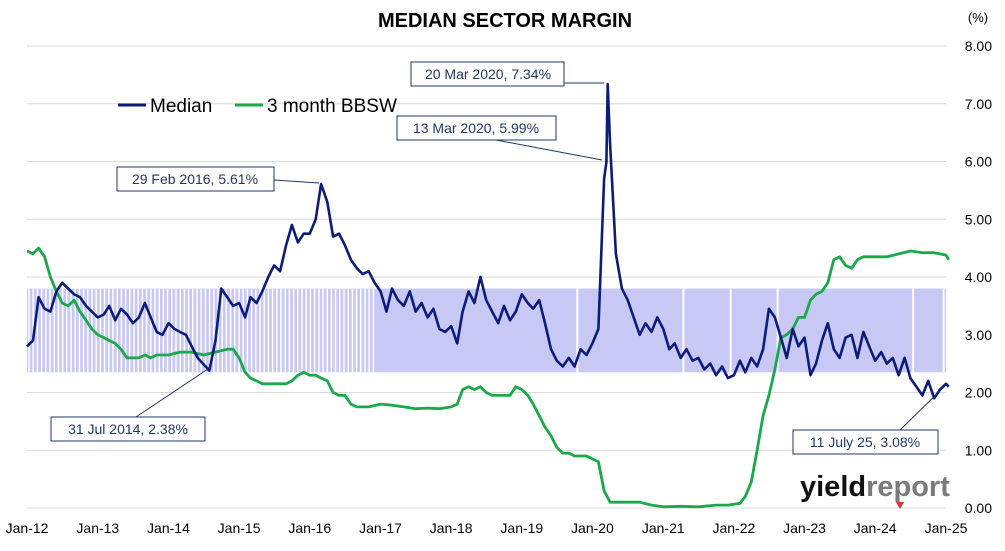 This screenshot has height=551, width=1005. I want to click on x-tick-label: Jan-13, so click(97, 528).